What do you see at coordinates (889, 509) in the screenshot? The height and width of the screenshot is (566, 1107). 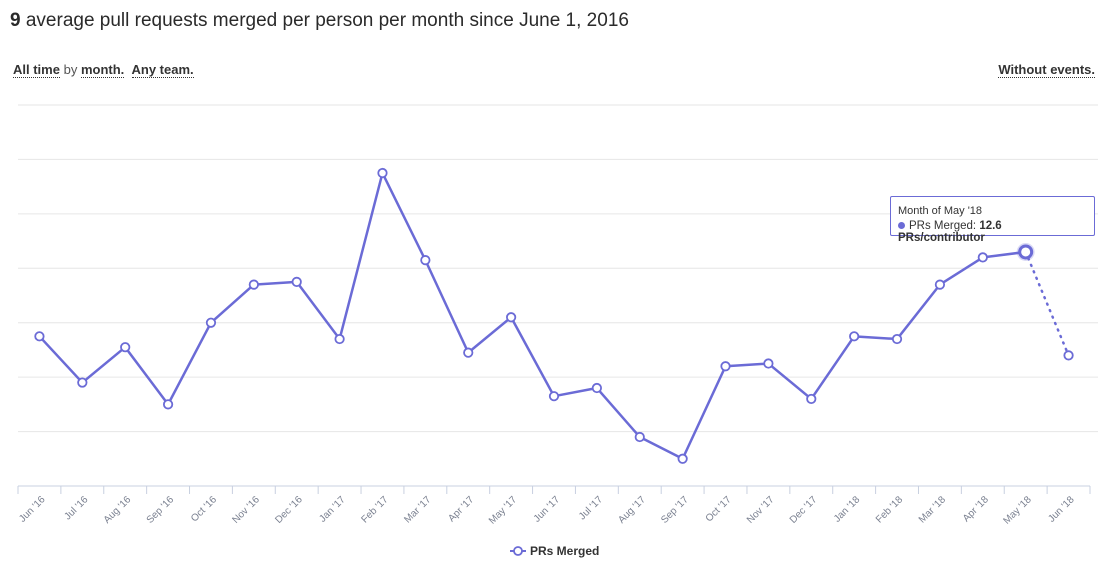 I see `x-tick-label: Feb '18` at bounding box center [889, 509].